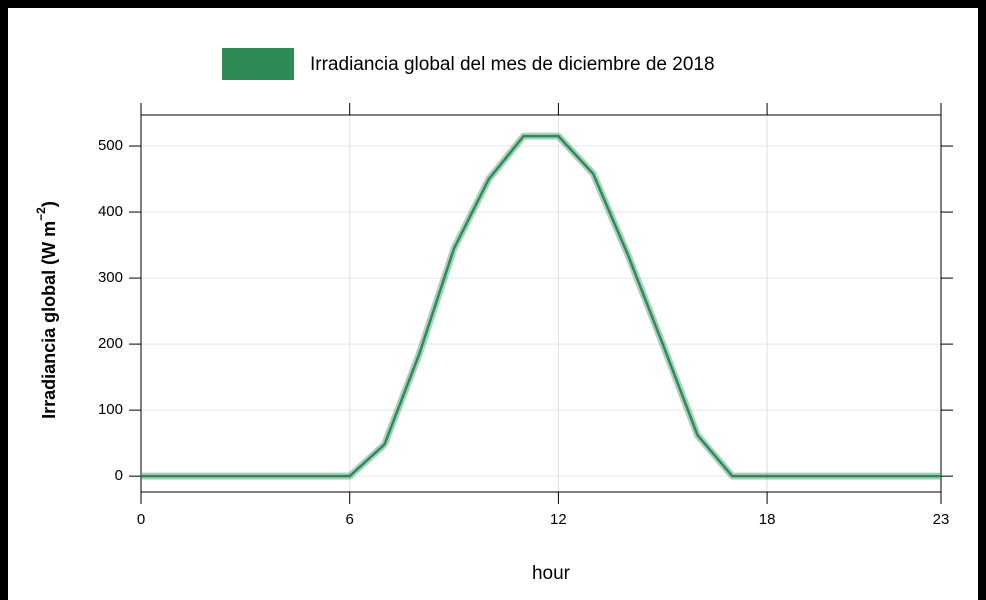 The height and width of the screenshot is (600, 986). I want to click on x-axis-label: hour, so click(551, 573).